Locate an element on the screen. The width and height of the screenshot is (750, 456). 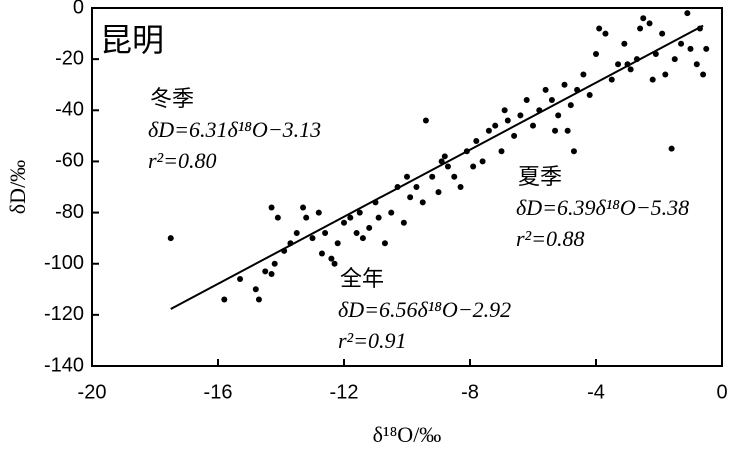
annotation-title: 全年 is located at coordinates (362, 279).